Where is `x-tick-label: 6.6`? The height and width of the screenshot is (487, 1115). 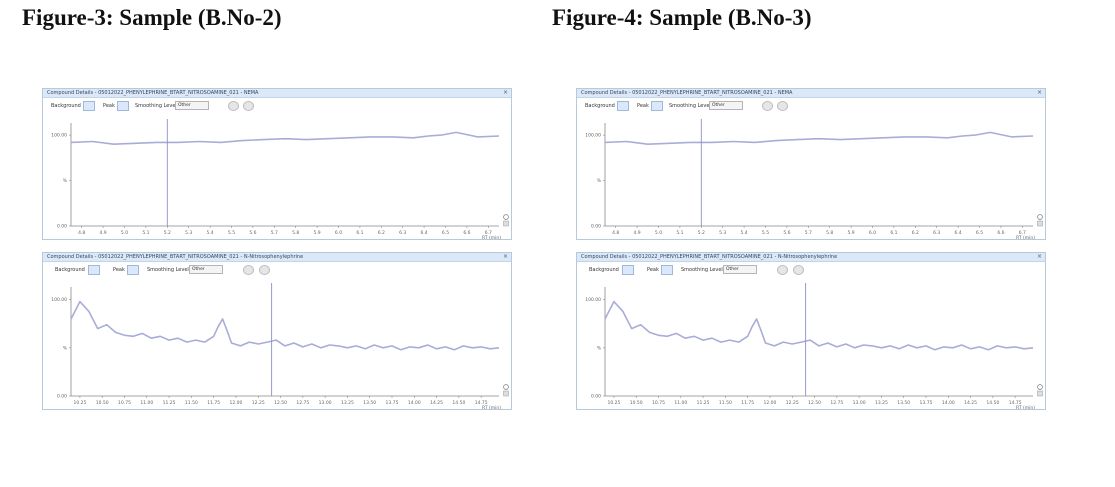
x-tick-label: 6.6 is located at coordinates (1000, 233).